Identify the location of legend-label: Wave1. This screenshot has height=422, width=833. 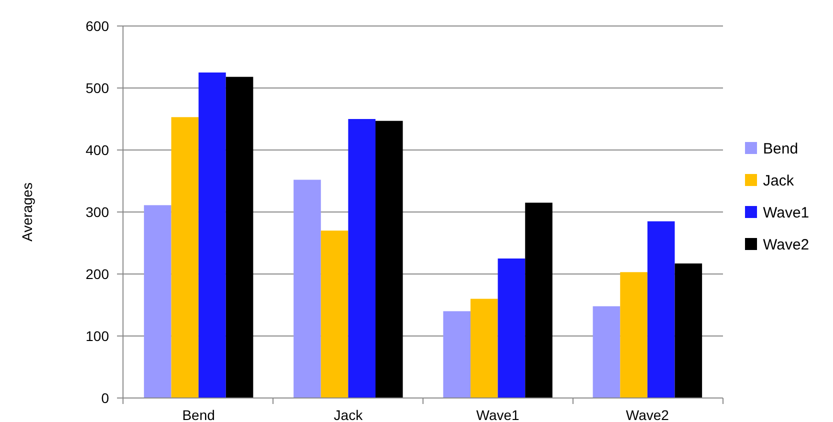
(786, 213).